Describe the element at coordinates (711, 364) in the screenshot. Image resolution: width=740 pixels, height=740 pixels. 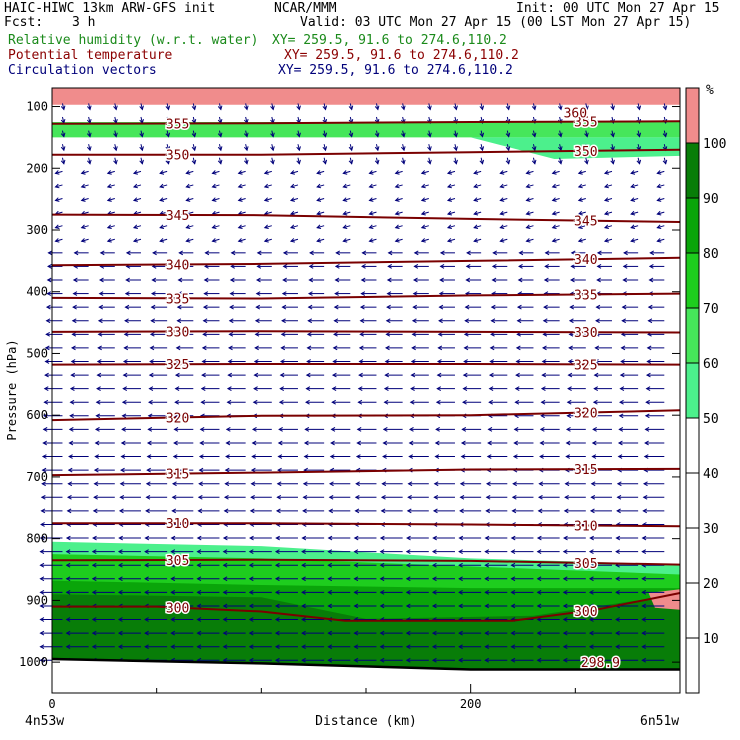
I see `colorbar-label-60: 60` at that location.